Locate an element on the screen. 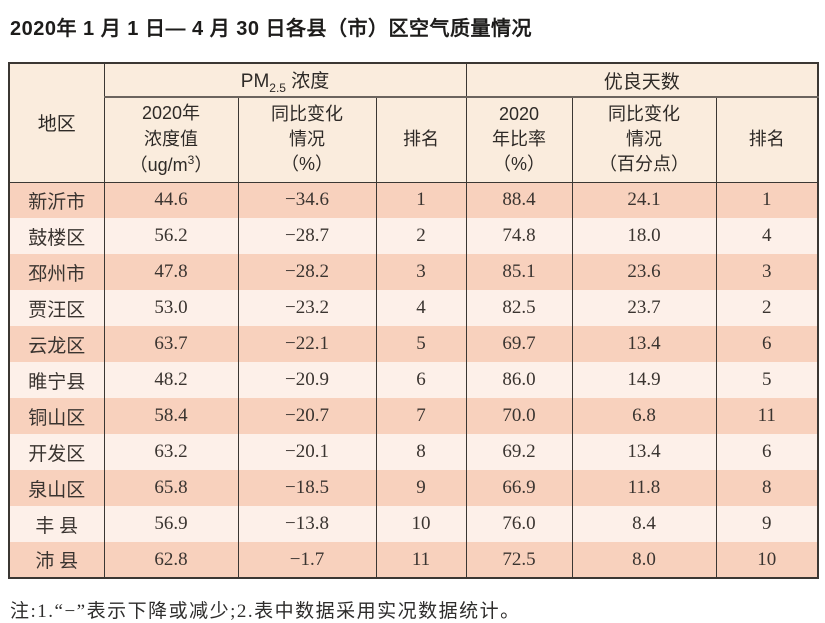  pm-rank-cell: 2 is located at coordinates (421, 236).